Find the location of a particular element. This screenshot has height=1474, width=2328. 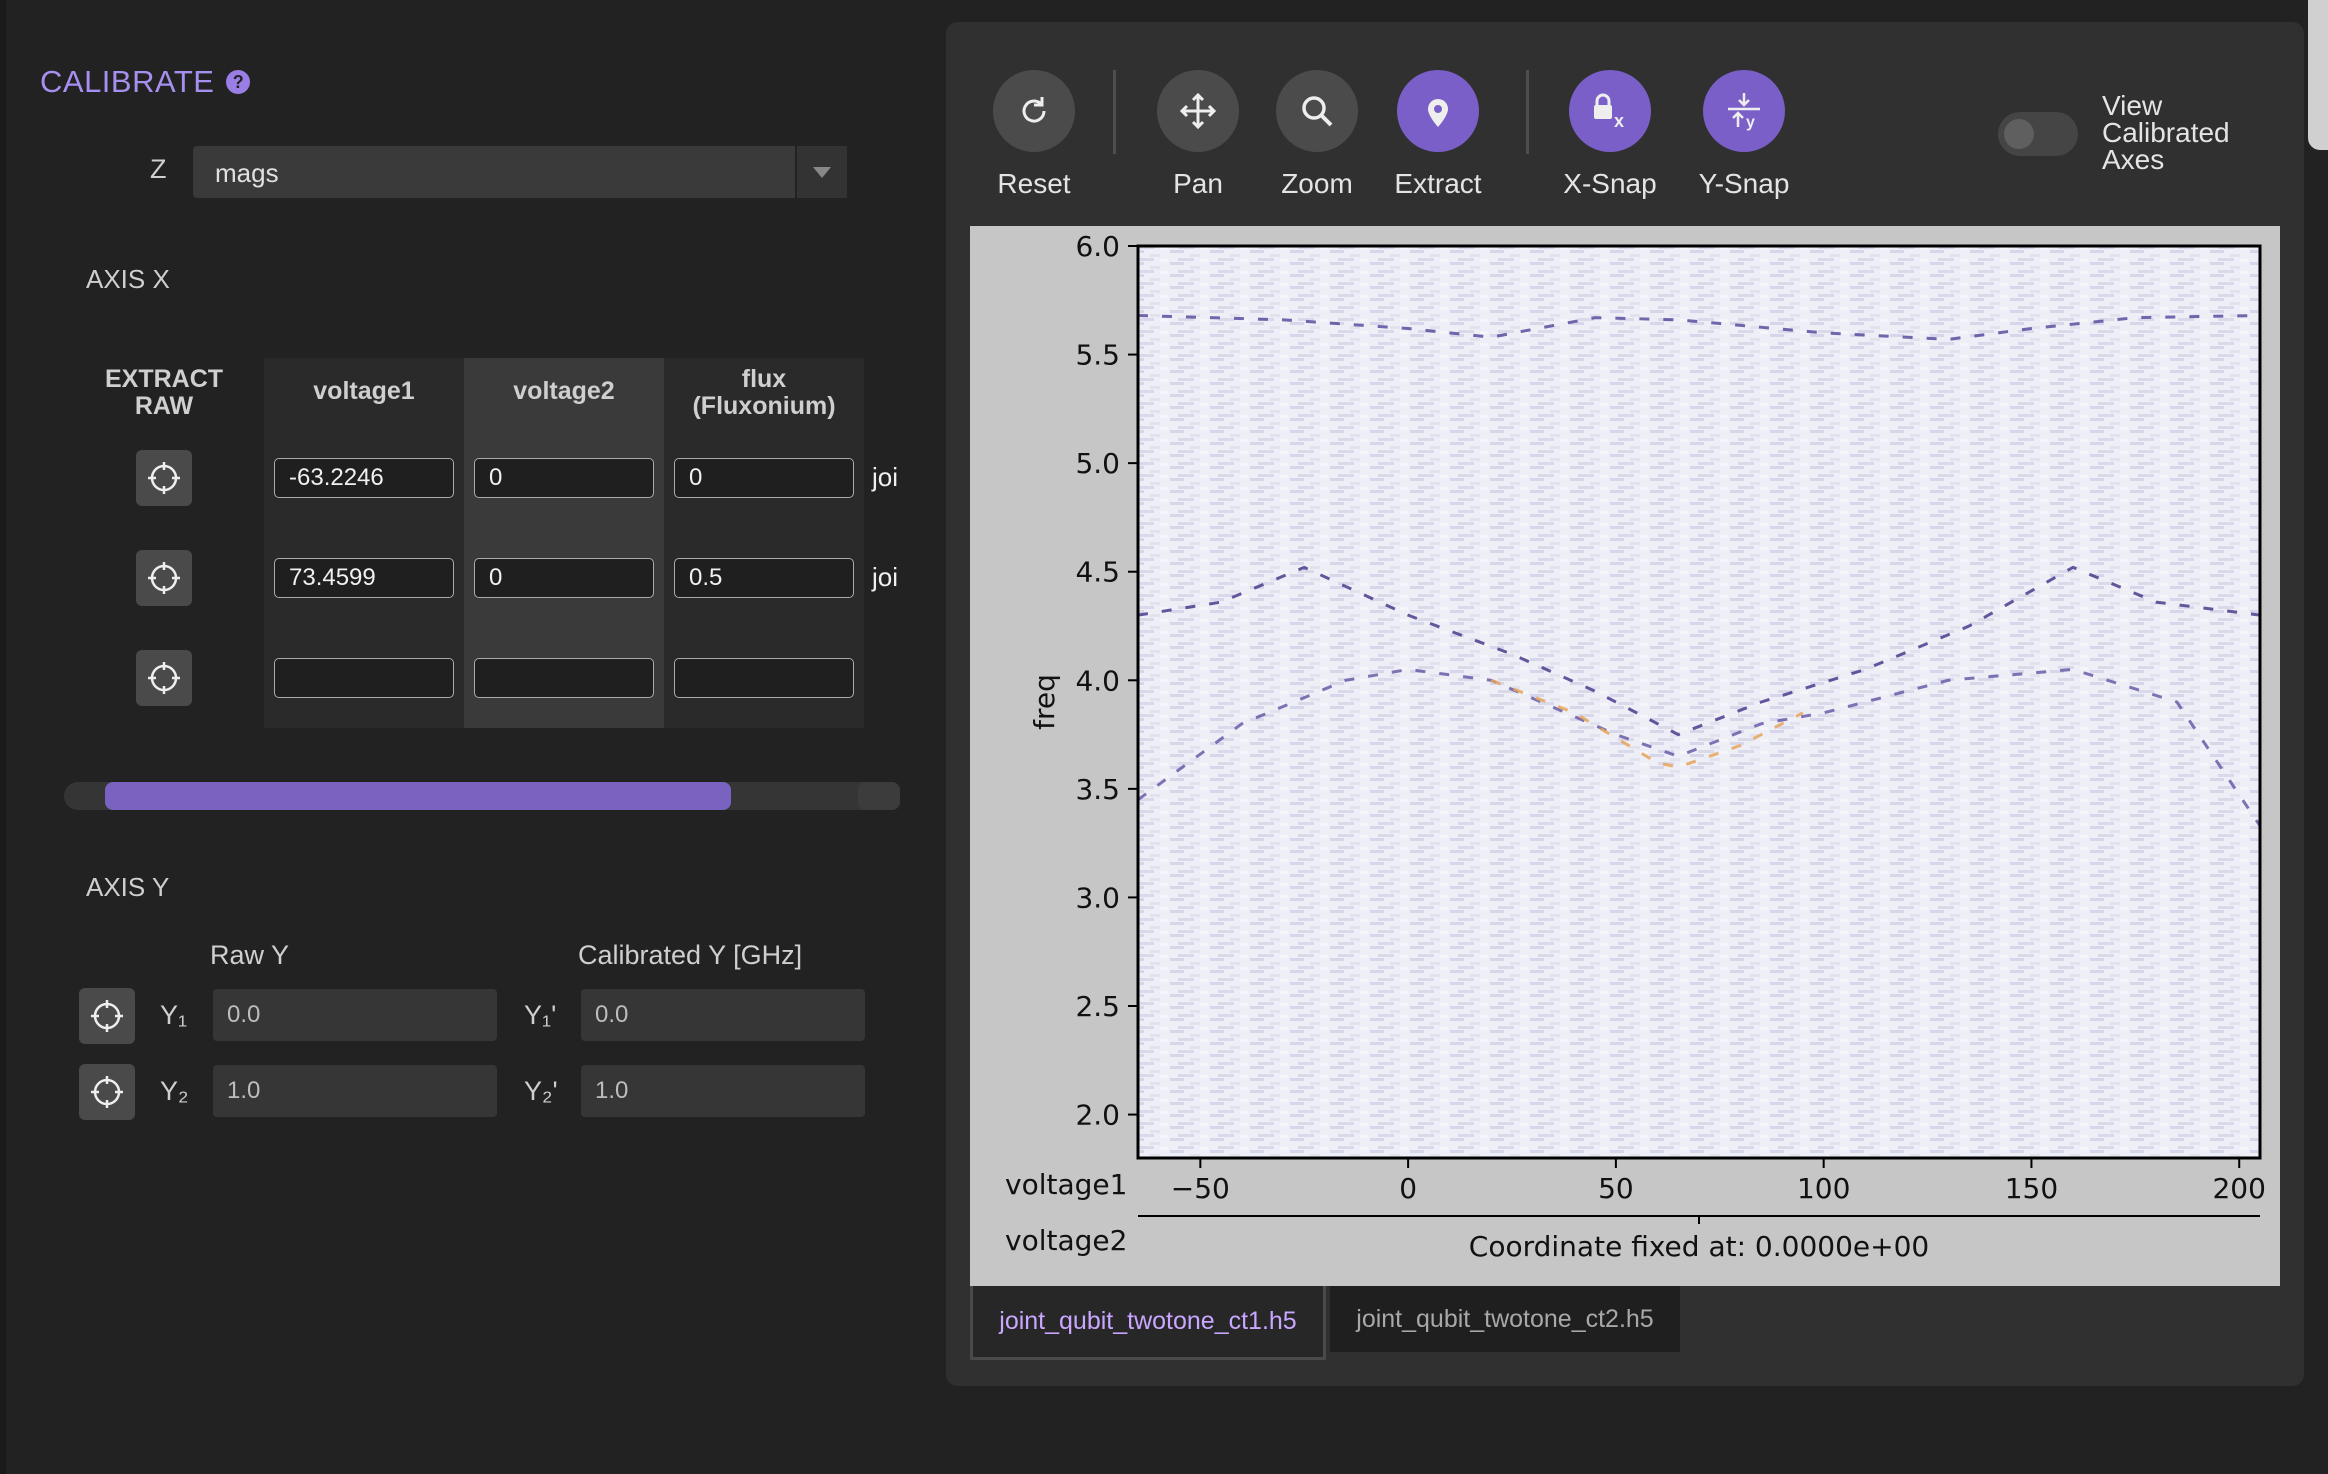

zoom-tool: Zoom is located at coordinates (1317, 135).